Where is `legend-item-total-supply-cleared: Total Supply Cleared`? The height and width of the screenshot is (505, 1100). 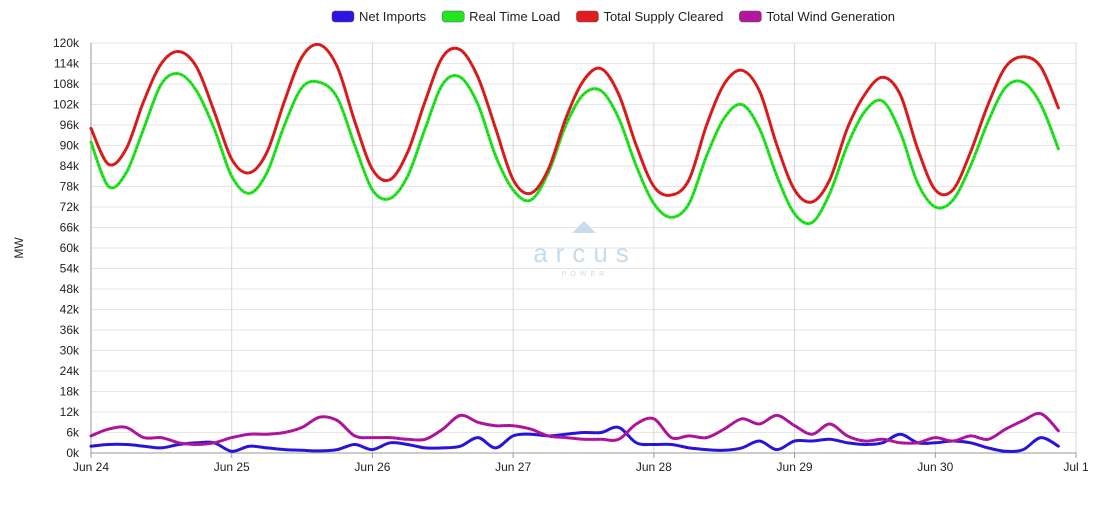 legend-item-total-supply-cleared: Total Supply Cleared is located at coordinates (649, 16).